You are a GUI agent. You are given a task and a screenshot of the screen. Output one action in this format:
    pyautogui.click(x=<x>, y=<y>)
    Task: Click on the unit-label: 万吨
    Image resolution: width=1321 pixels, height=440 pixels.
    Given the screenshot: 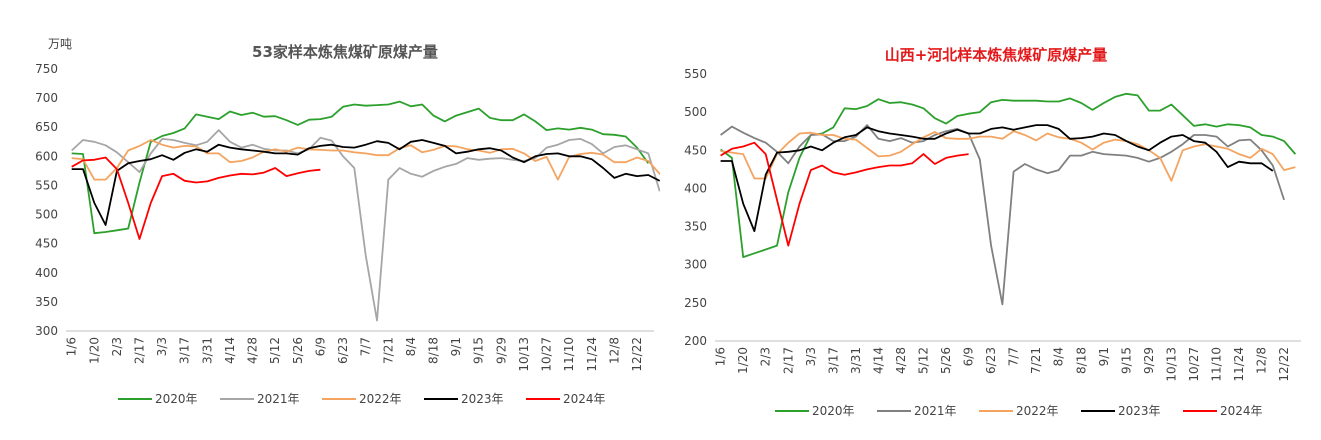 What is the action you would take?
    pyautogui.click(x=60, y=44)
    